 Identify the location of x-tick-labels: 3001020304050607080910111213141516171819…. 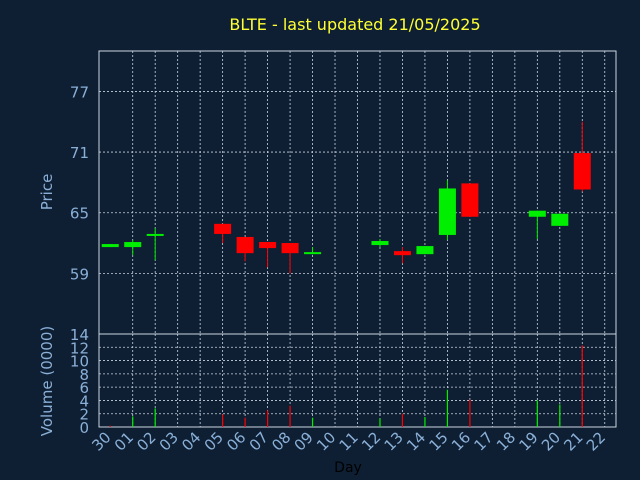
(348, 441).